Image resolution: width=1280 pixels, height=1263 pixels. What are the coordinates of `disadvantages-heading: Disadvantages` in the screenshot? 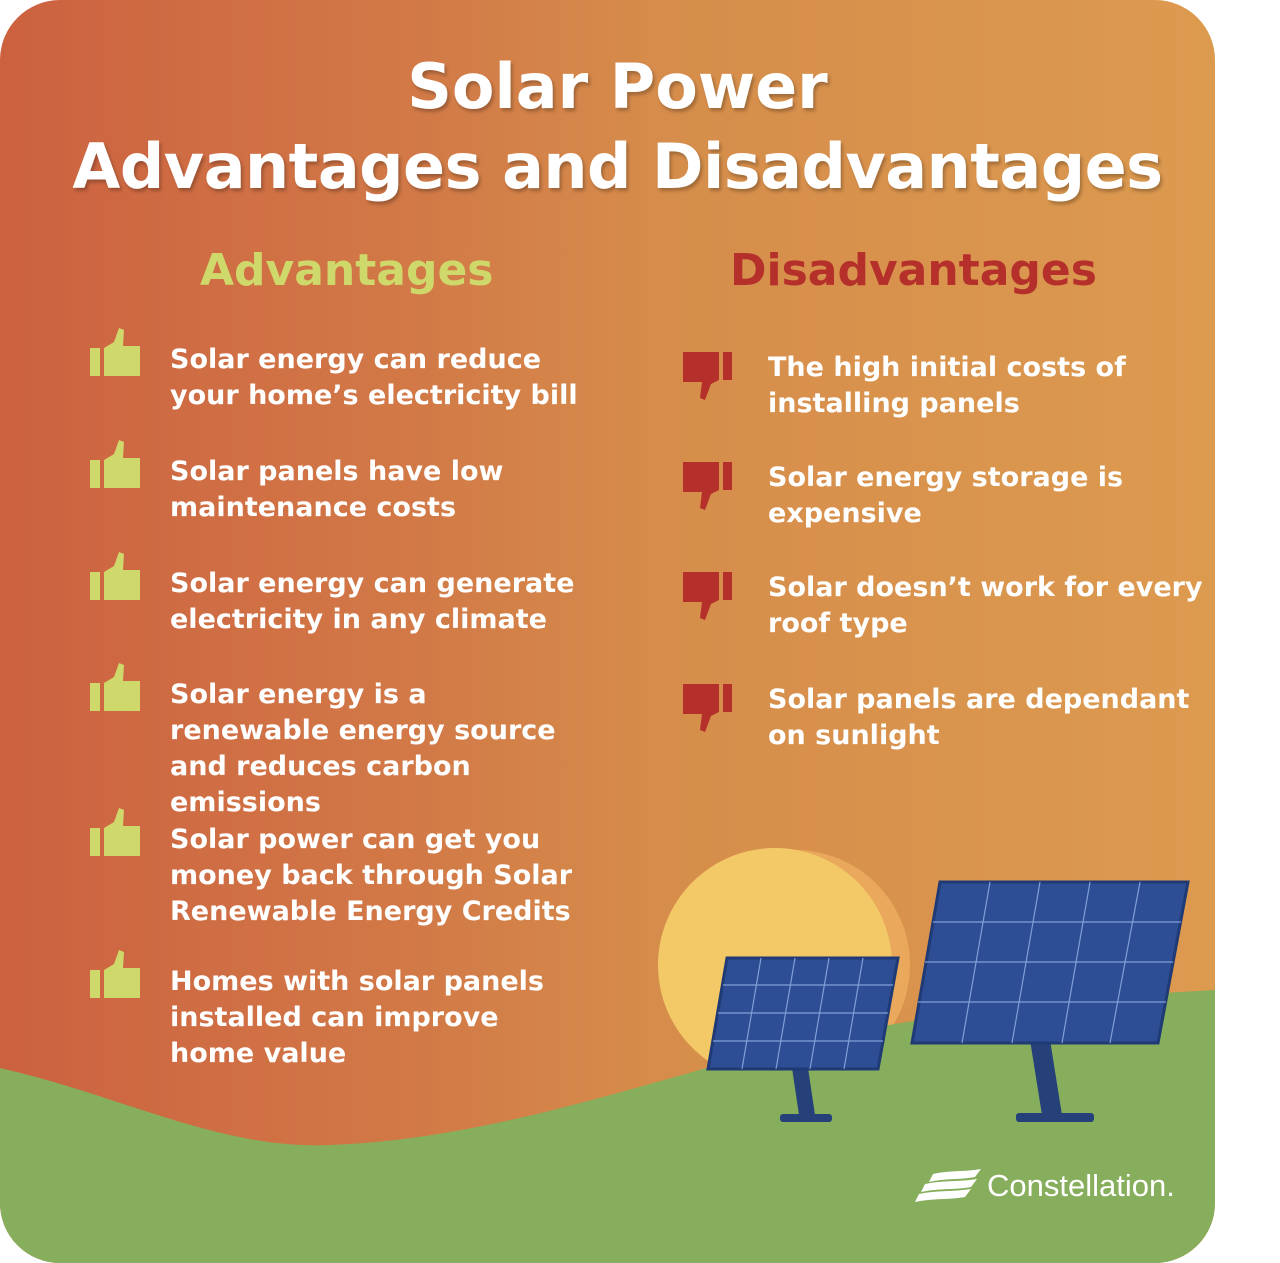 It's located at (913, 270).